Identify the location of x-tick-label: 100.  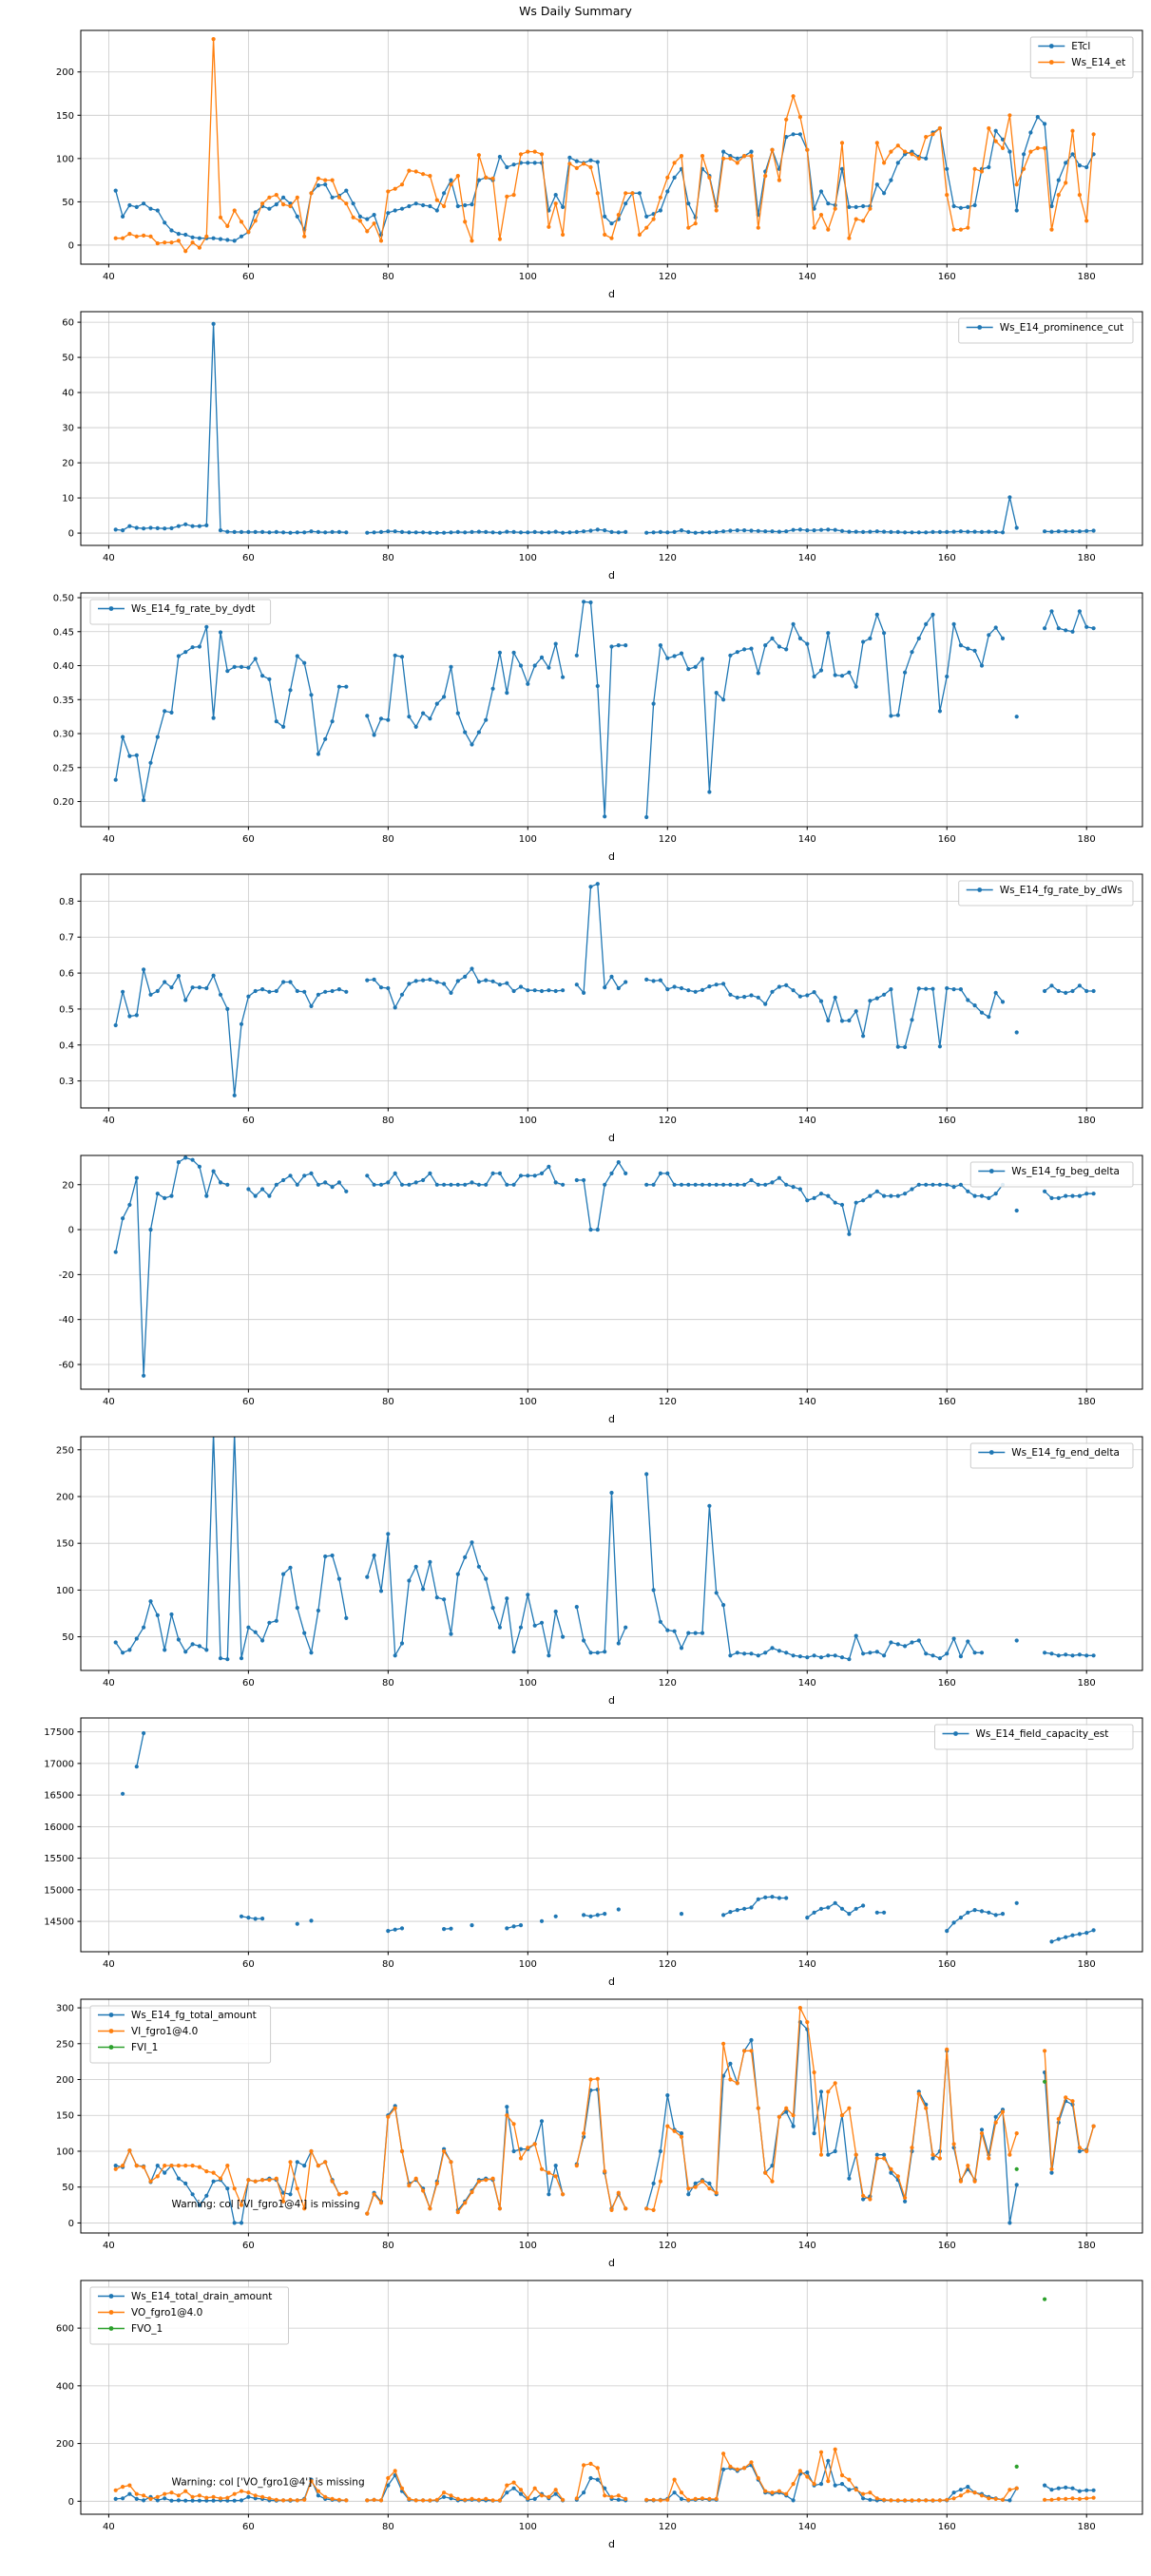
(528, 2246).